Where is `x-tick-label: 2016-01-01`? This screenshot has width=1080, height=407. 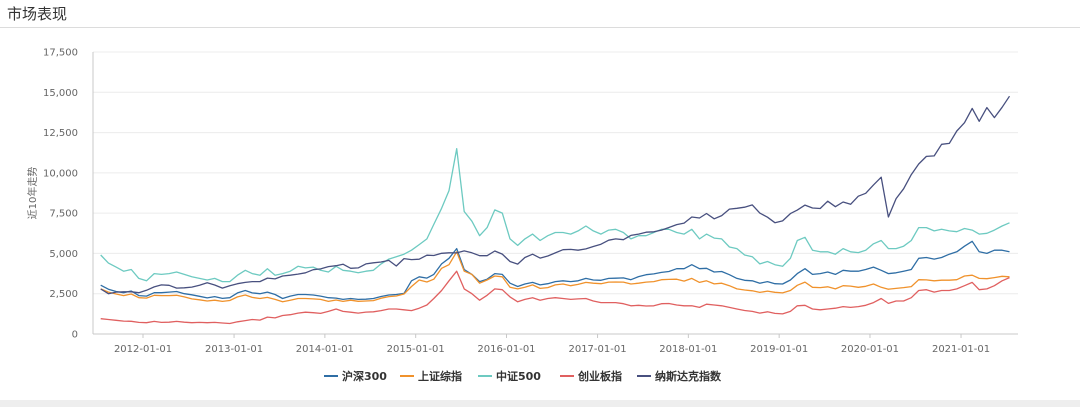 x-tick-label: 2016-01-01 is located at coordinates (506, 349).